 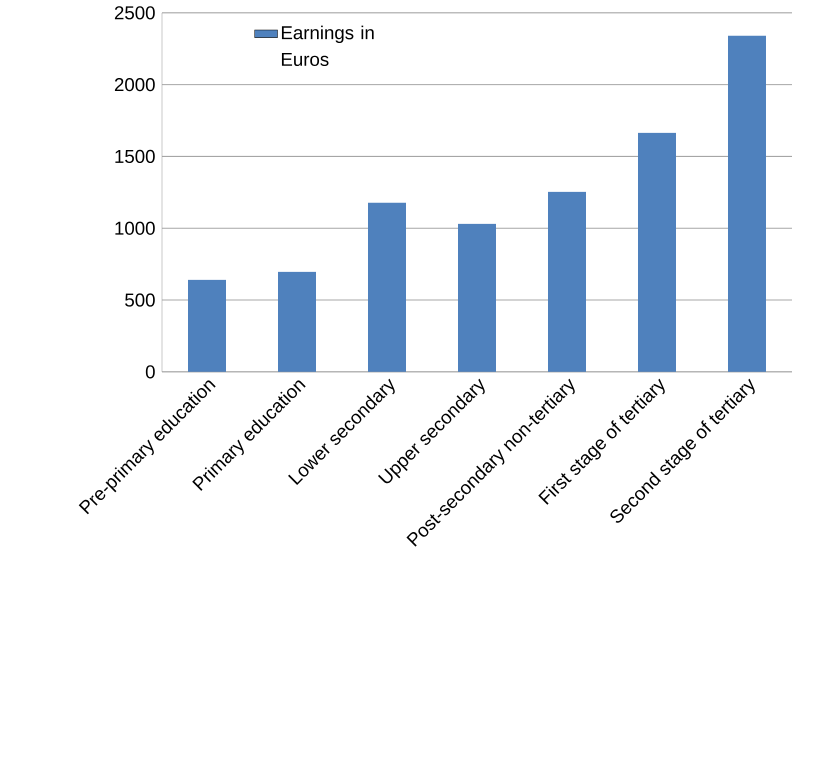 I want to click on y-tick-label: 1000, so click(x=135, y=228).